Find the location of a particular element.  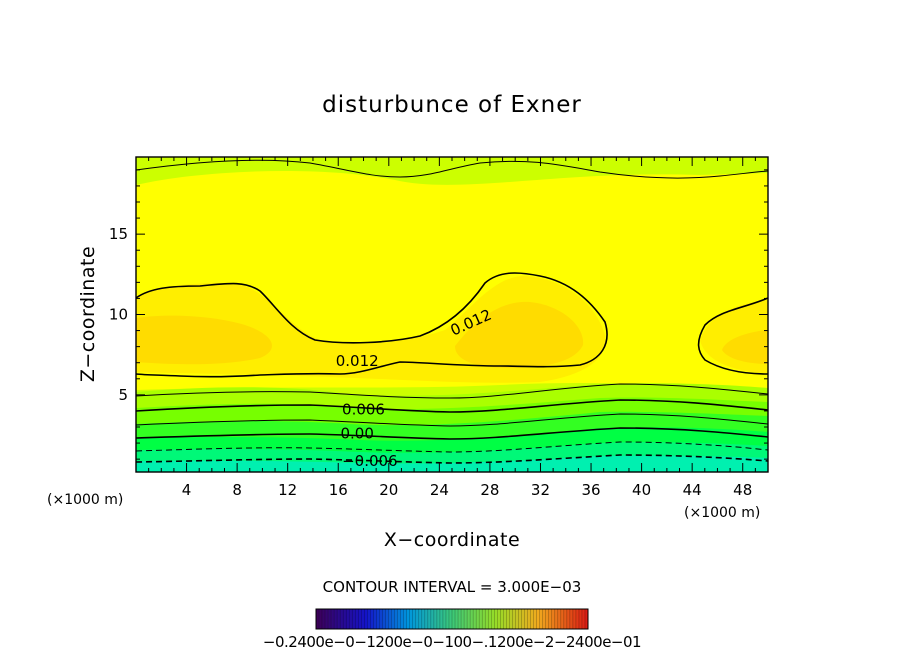

y-axis-label: Z−coordinate is located at coordinates (88, 314).